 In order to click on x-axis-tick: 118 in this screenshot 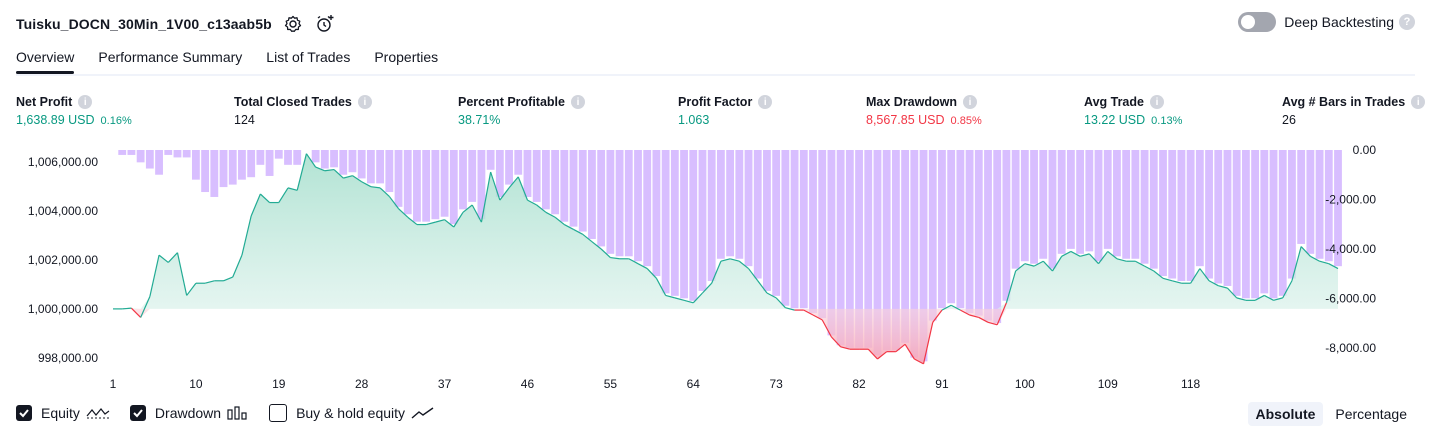, I will do `click(1190, 384)`.